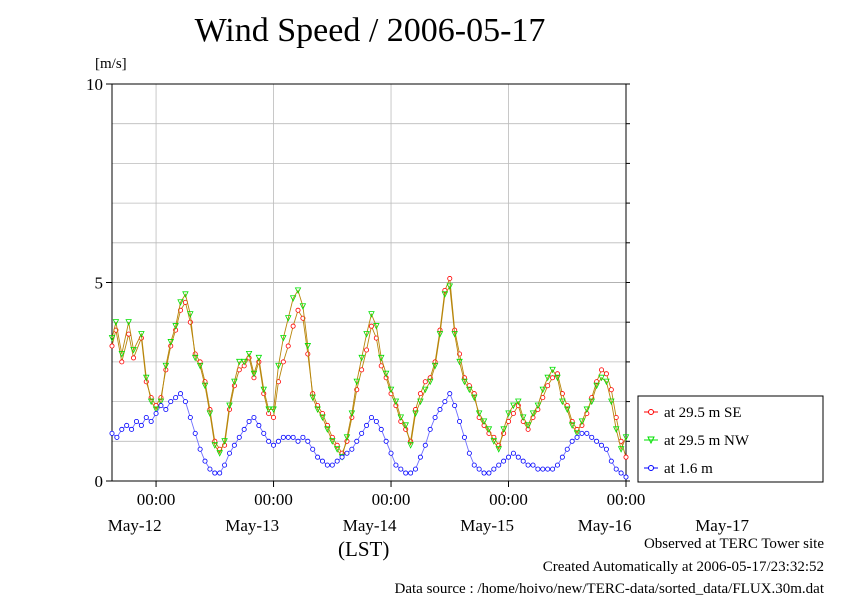  Describe the element at coordinates (703, 413) in the screenshot. I see `legend-label: at 29.5 m SE` at that location.